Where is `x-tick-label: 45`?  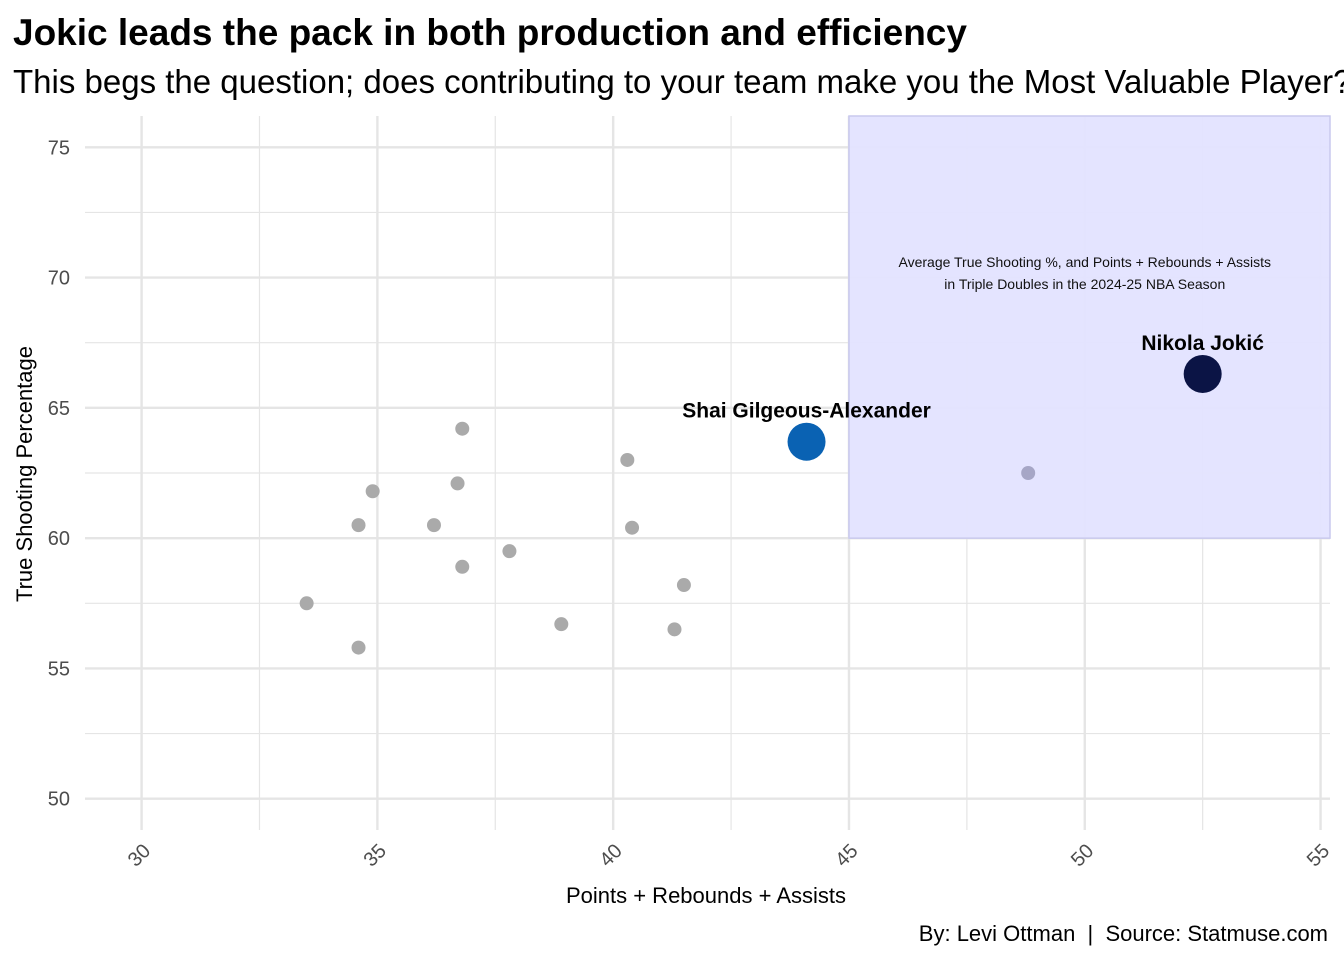 x-tick-label: 45 is located at coordinates (846, 855).